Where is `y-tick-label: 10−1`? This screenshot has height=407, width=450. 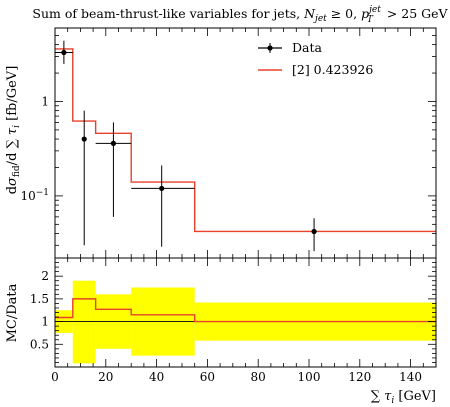
y-tick-label: 10−1 is located at coordinates (34, 195).